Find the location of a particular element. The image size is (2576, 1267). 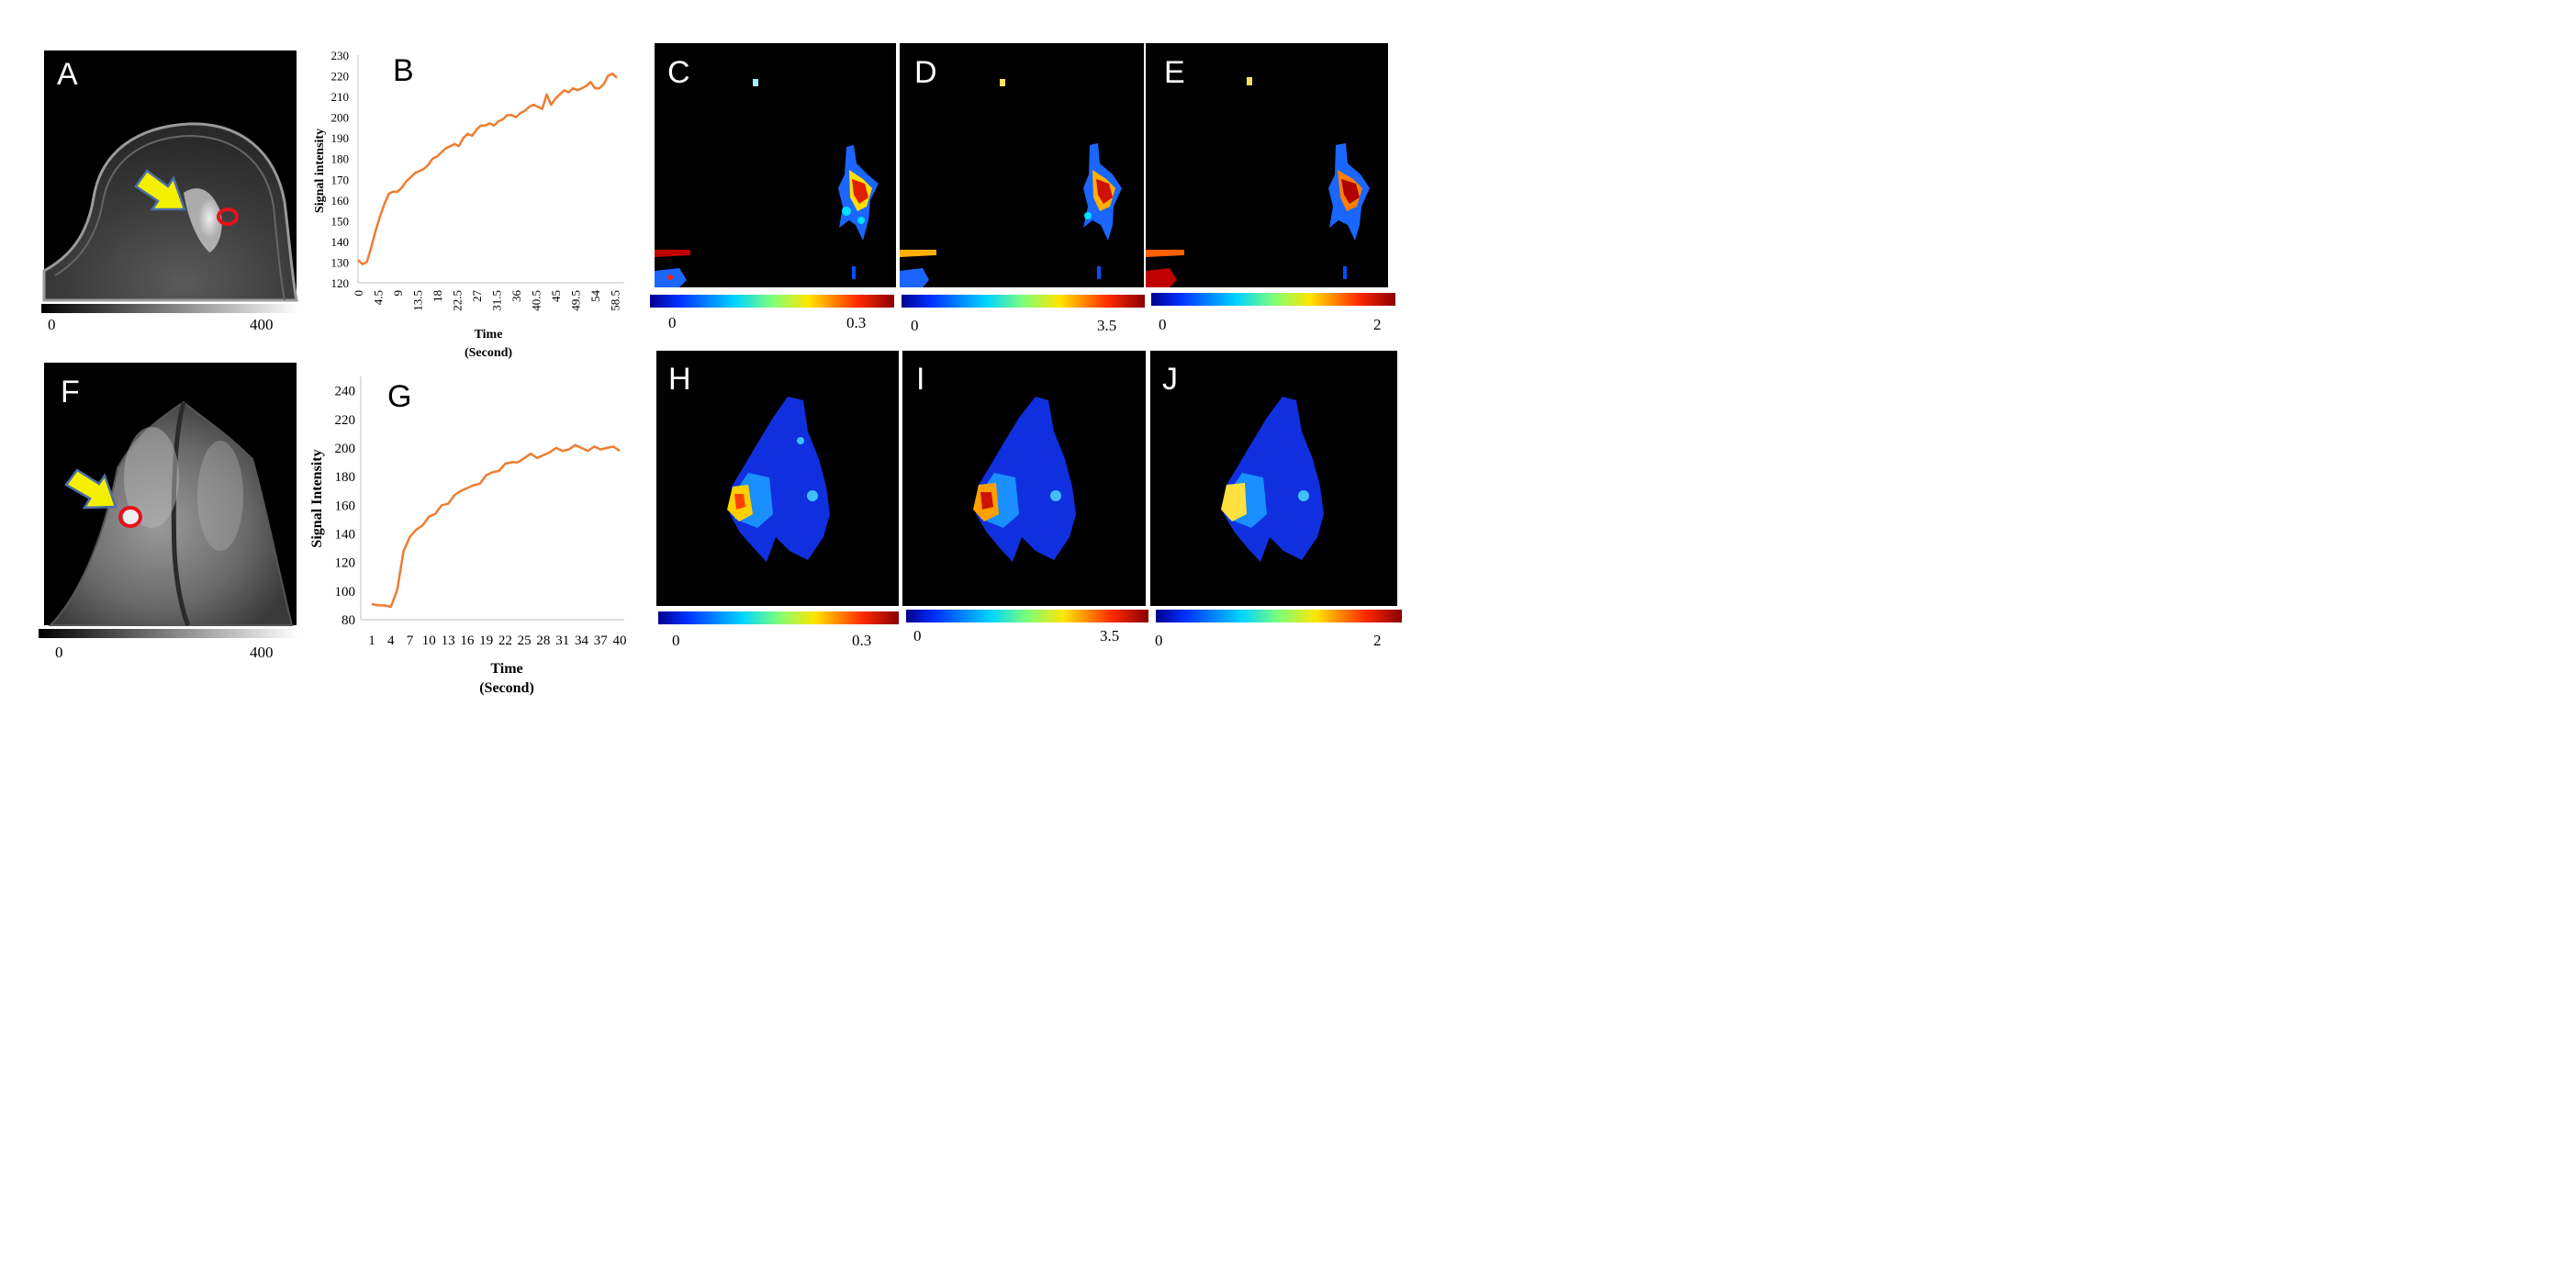

panel-f: F is located at coordinates (170, 495).